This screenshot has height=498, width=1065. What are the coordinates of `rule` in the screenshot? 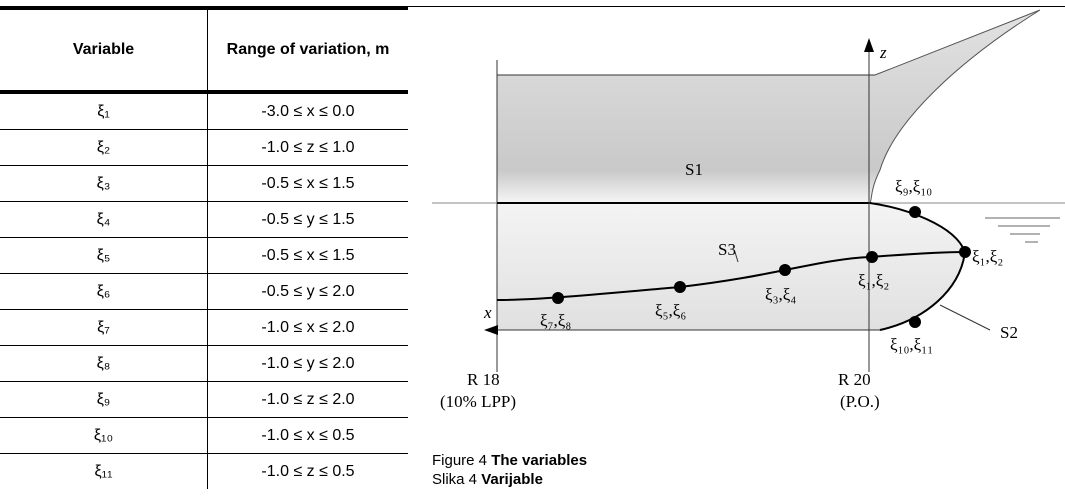 It's located at (736, 6).